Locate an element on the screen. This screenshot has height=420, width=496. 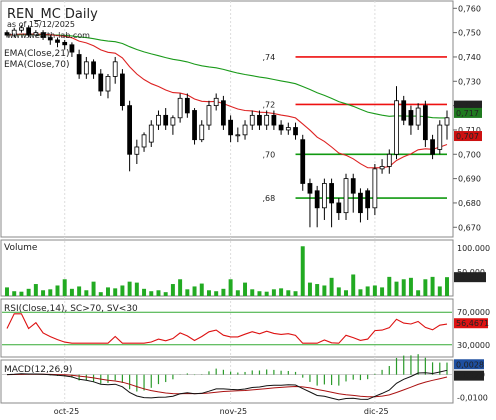
price-tick-label: 0,680 is located at coordinates (469, 203).